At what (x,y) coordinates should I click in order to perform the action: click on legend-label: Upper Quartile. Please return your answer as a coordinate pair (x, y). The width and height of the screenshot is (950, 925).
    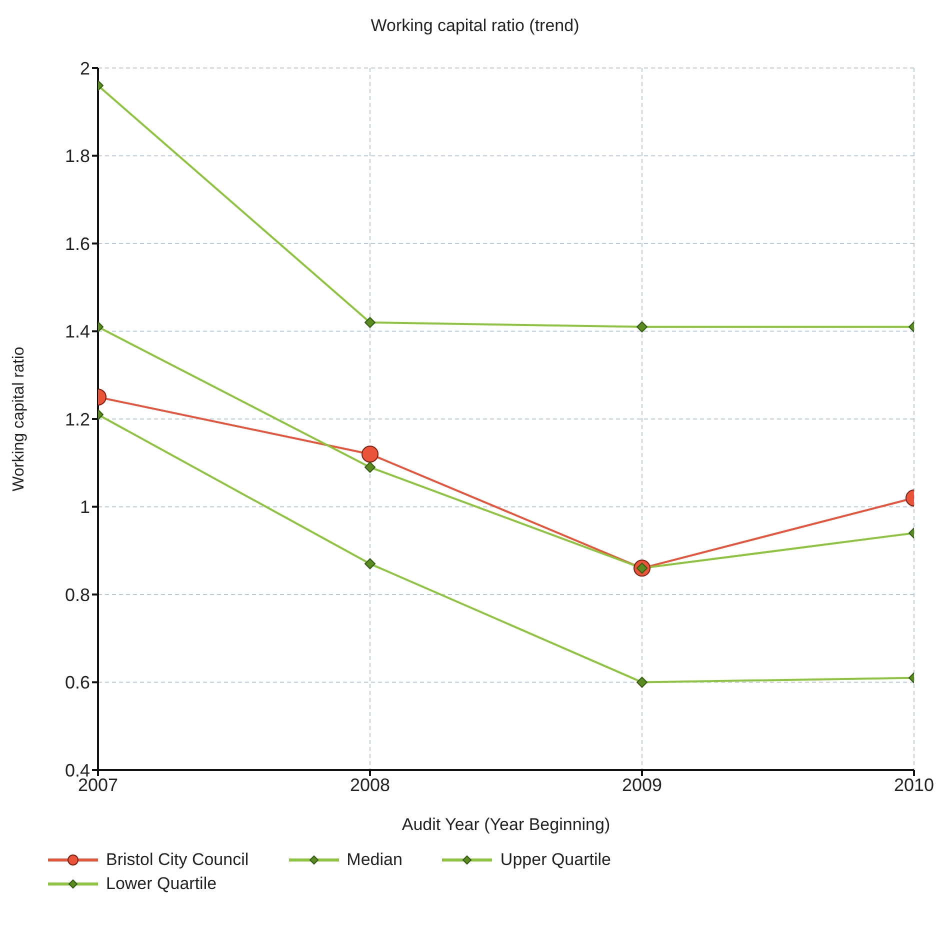
    Looking at the image, I should click on (555, 860).